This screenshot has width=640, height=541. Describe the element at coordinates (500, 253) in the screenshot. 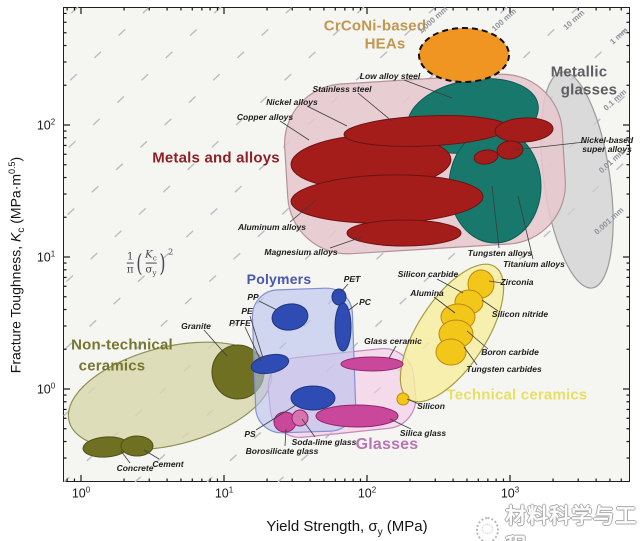

I see `label-tungsten-alloys: Tungsten alloys` at that location.